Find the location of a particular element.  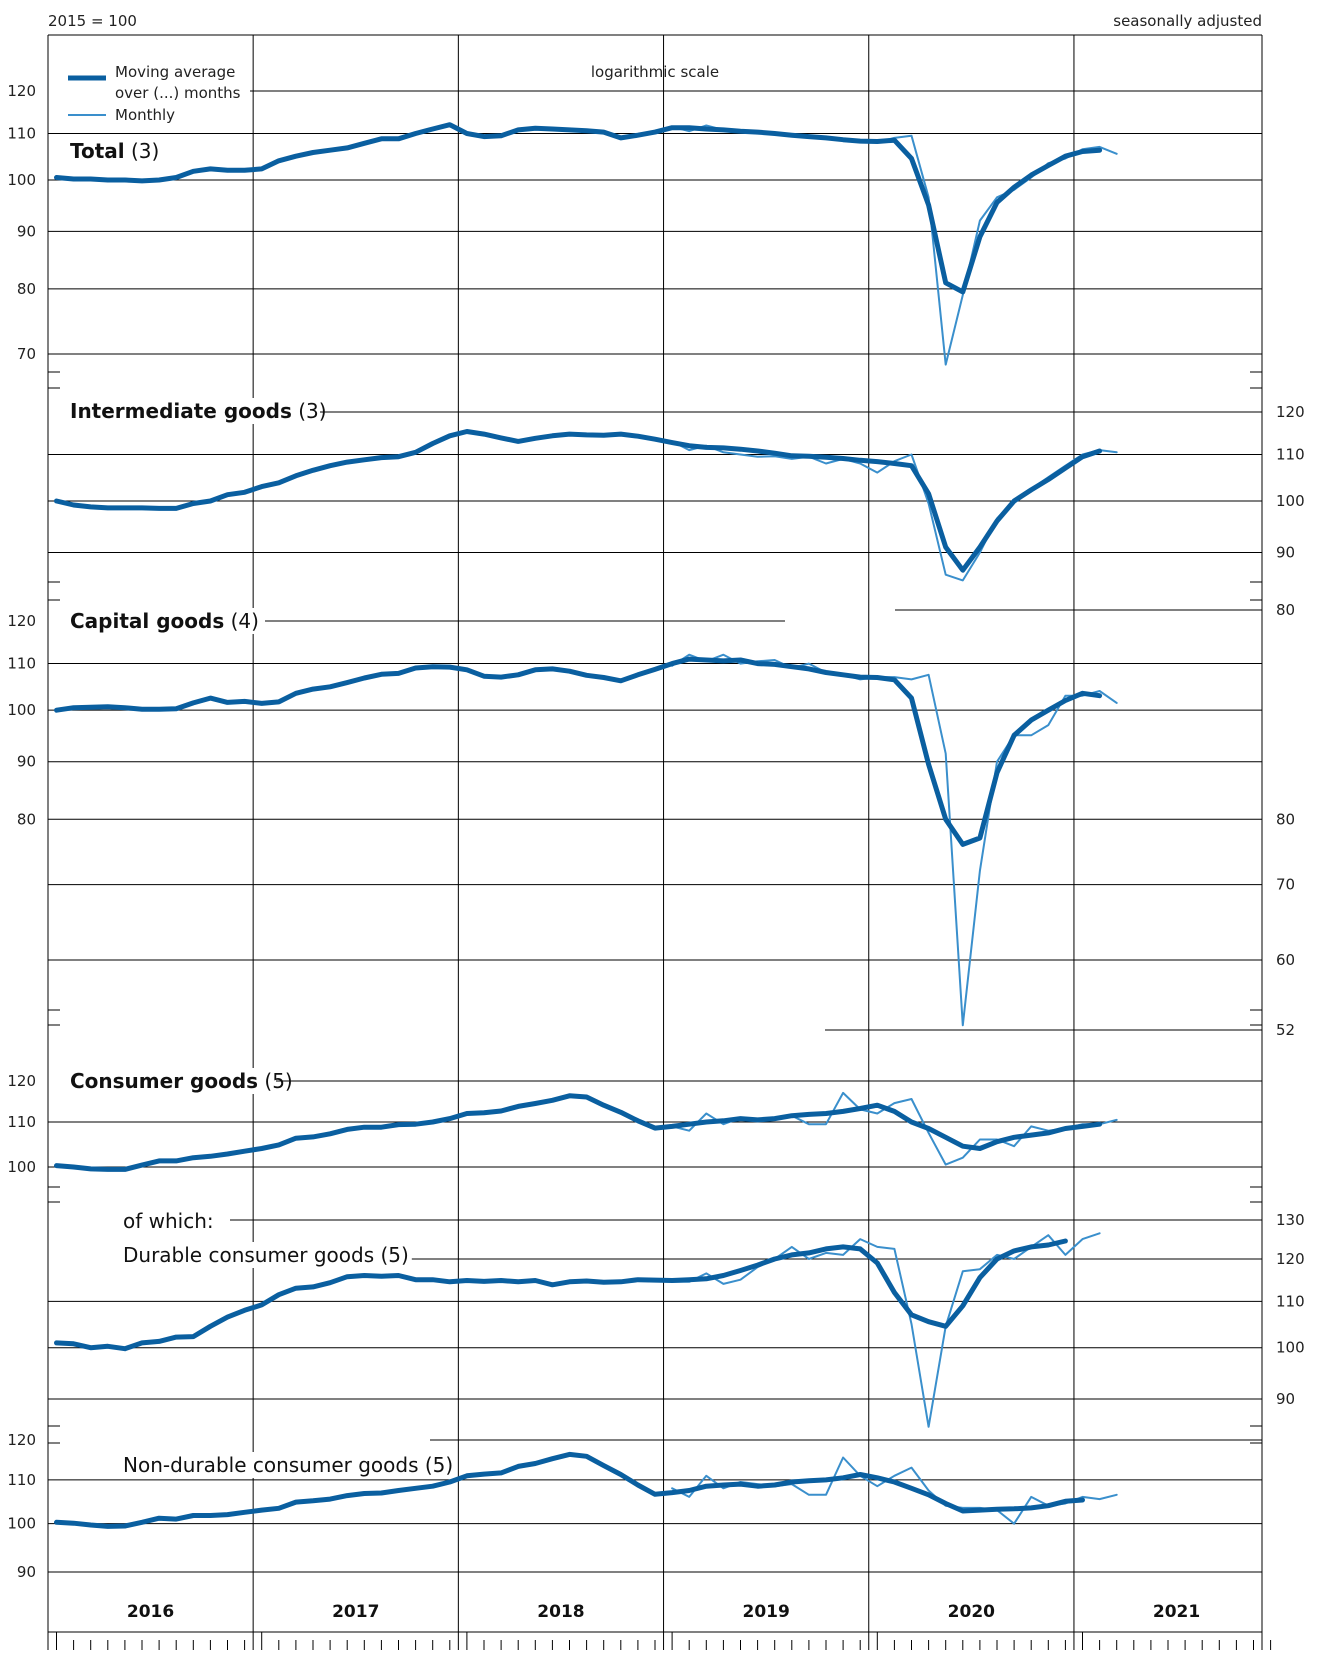

year-label: 2016 is located at coordinates (150, 1612).